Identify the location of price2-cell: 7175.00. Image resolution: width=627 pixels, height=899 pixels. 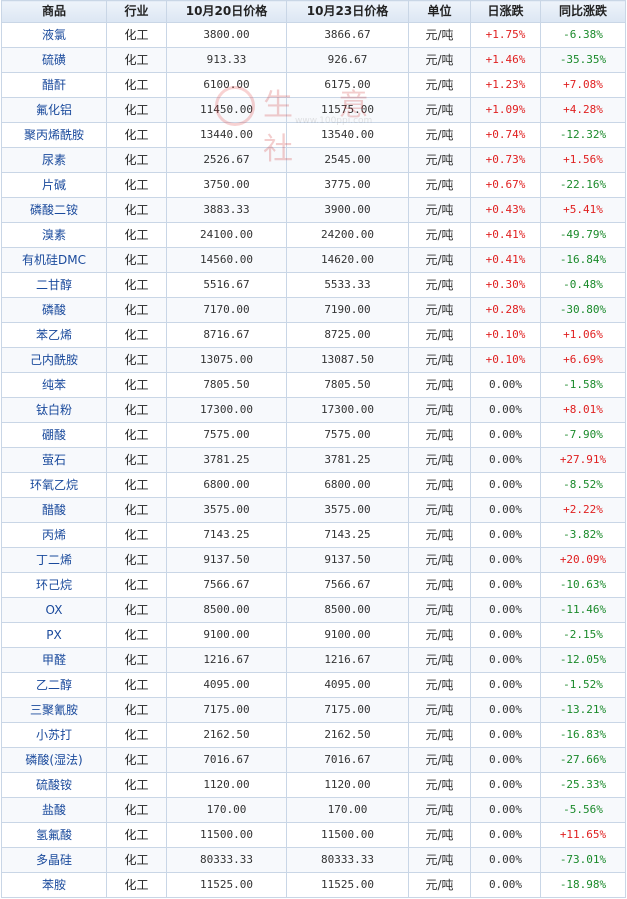
(347, 710).